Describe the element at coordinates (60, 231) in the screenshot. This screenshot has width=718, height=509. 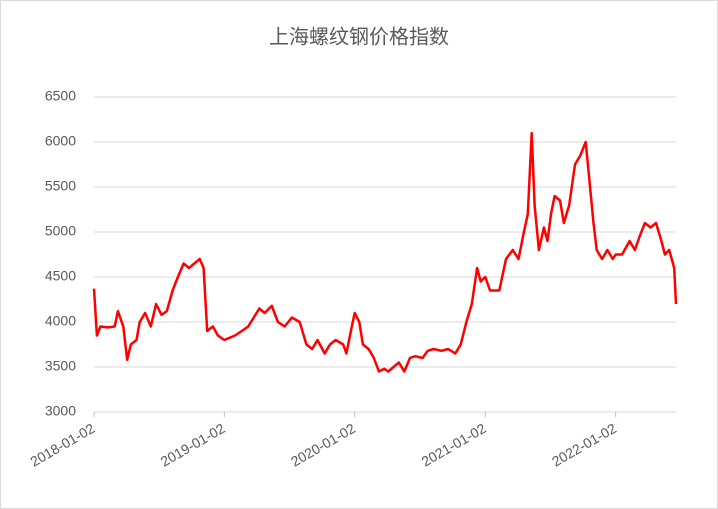
I see `y-tick-label: 5000` at that location.